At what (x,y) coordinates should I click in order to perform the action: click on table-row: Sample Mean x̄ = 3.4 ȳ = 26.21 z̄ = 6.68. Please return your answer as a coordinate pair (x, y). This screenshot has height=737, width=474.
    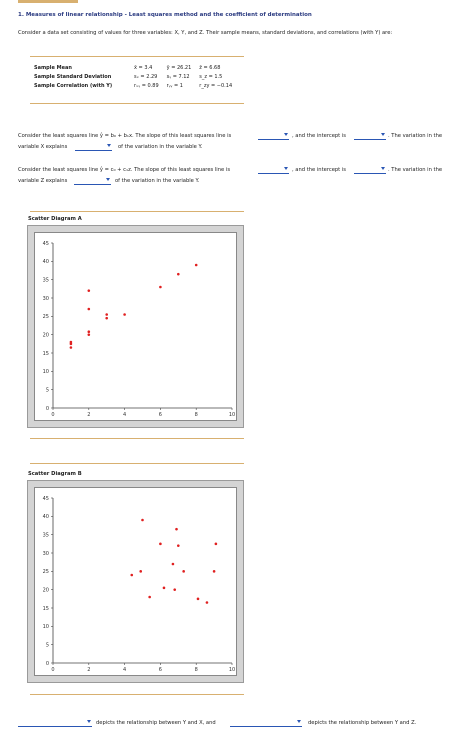
    Looking at the image, I should click on (133, 67).